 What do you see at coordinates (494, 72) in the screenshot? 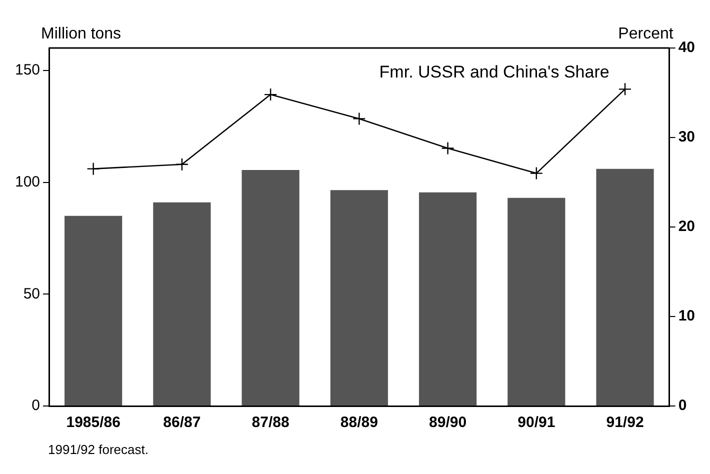
I see `series-label: Fmr. USSR and China's Share` at bounding box center [494, 72].